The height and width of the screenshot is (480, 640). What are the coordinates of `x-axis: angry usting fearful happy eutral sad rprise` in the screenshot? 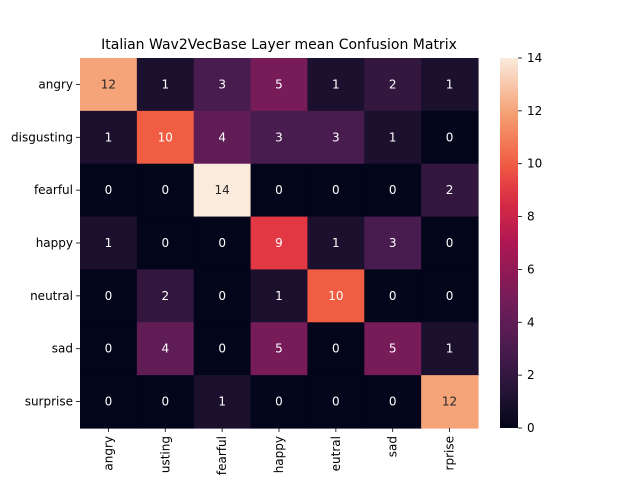 It's located at (279, 451).